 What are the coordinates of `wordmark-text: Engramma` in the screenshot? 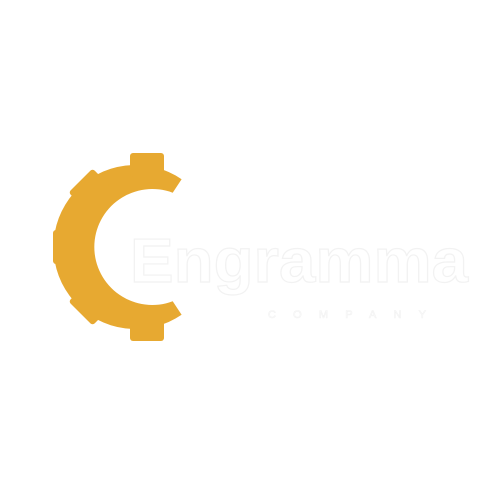 It's located at (299, 261).